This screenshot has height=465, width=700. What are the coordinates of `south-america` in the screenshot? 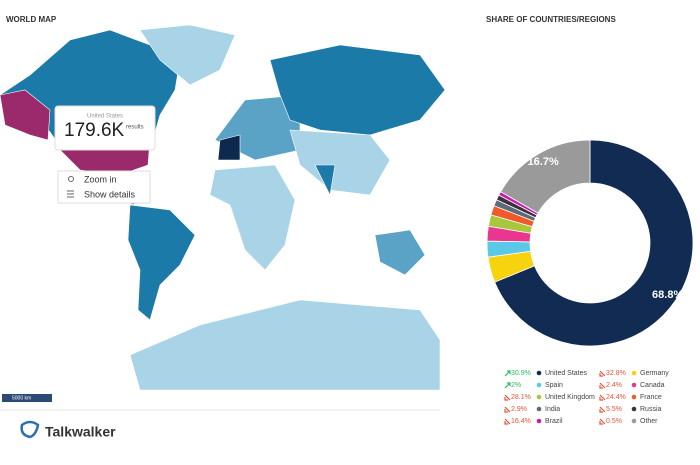 It's located at (161, 262).